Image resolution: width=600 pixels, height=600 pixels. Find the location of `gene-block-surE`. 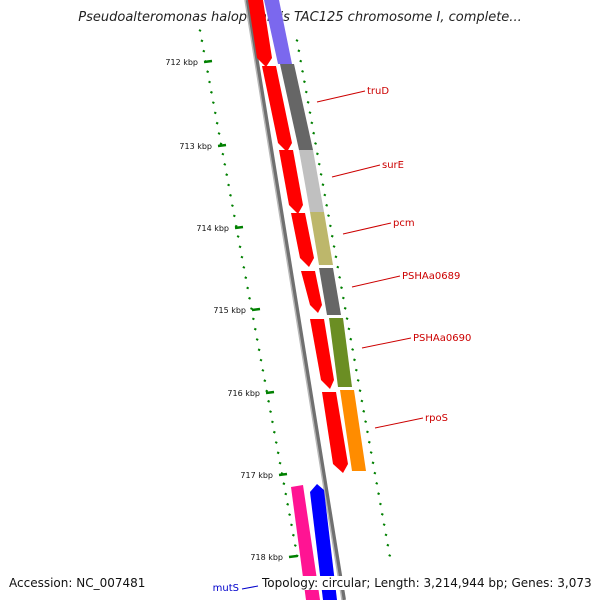

gene-block-surE is located at coordinates (311, 181).